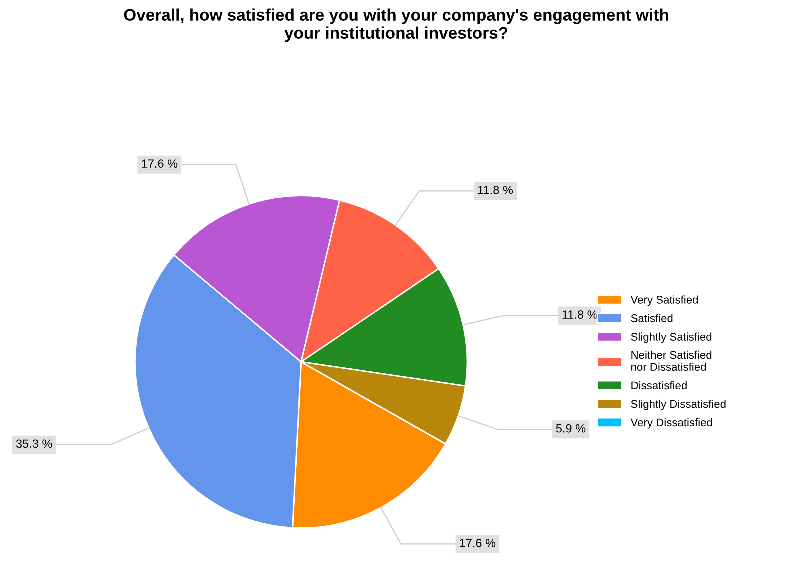 This screenshot has width=793, height=584. What do you see at coordinates (672, 361) in the screenshot?
I see `legend-label: Neither Satisfied nor Dissatisfied` at bounding box center [672, 361].